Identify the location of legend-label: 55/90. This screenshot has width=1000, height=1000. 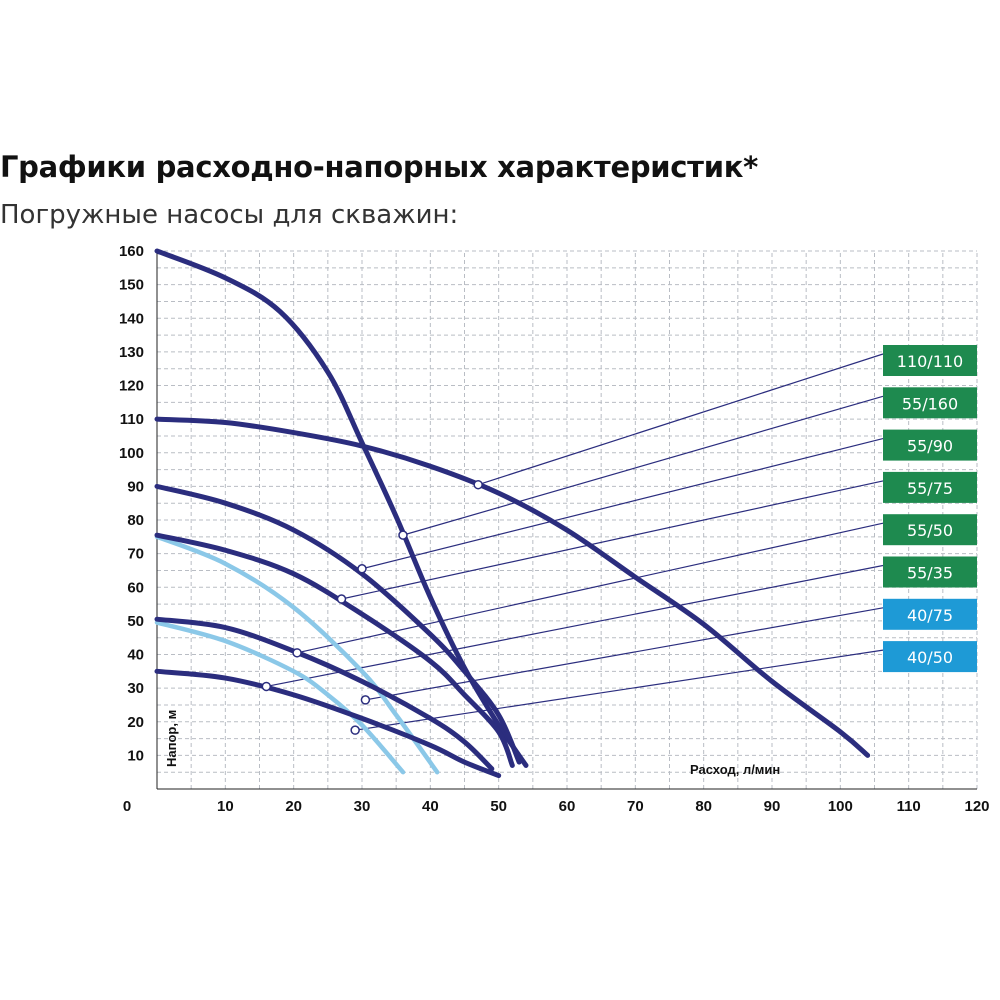
(930, 446).